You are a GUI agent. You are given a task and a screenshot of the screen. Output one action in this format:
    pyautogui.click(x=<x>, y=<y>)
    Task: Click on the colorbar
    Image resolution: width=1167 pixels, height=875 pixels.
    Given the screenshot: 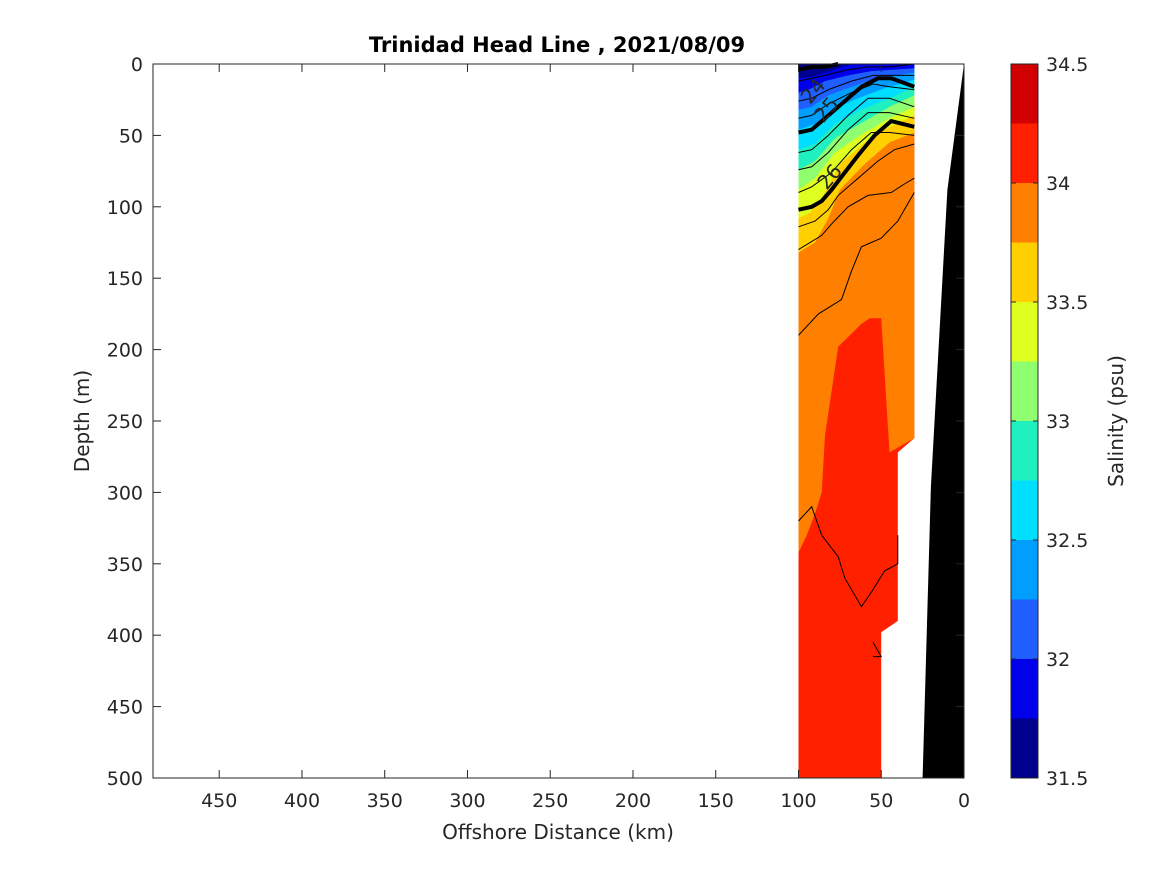 What is the action you would take?
    pyautogui.click(x=1024, y=421)
    